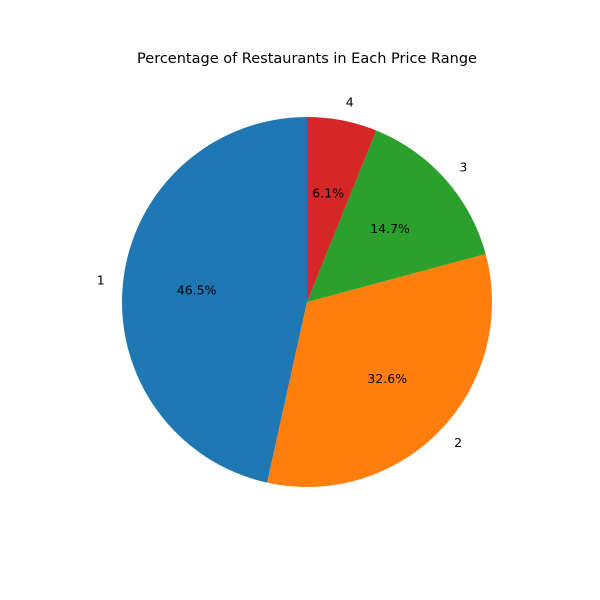 This screenshot has width=600, height=600. I want to click on percent-label-3: 14.7%, so click(390, 228).